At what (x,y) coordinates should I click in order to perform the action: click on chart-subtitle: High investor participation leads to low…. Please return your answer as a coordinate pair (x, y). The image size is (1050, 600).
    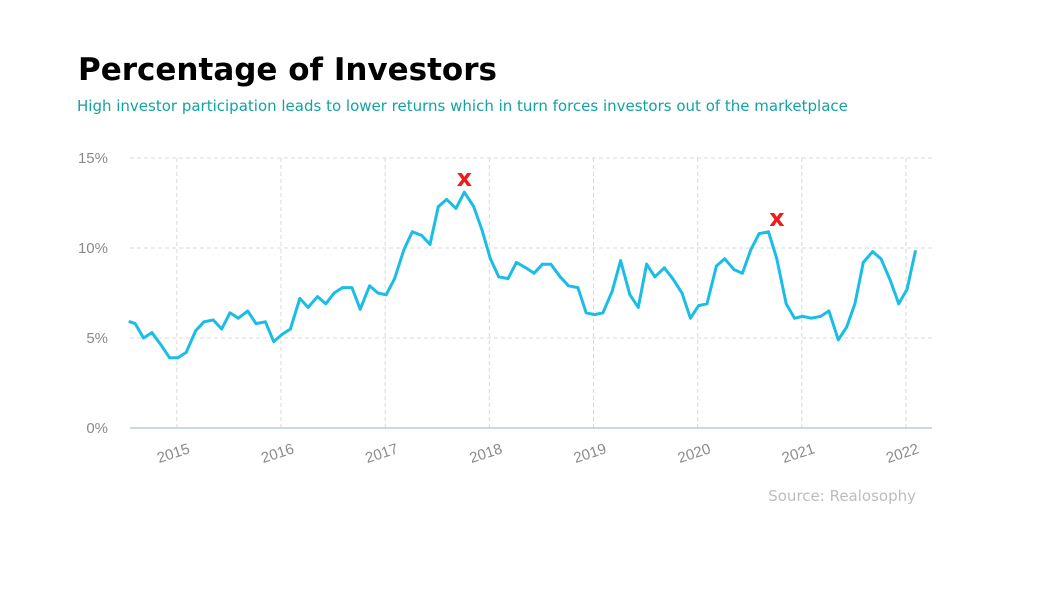
    Looking at the image, I should click on (462, 106).